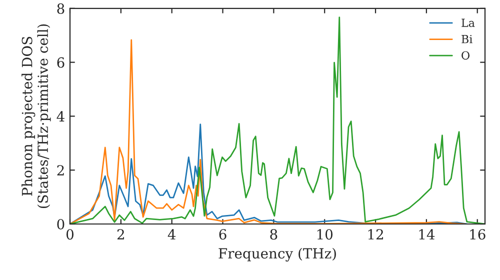 The image size is (500, 280). What do you see at coordinates (60, 8) in the screenshot?
I see `y-tick-label: 8` at bounding box center [60, 8].